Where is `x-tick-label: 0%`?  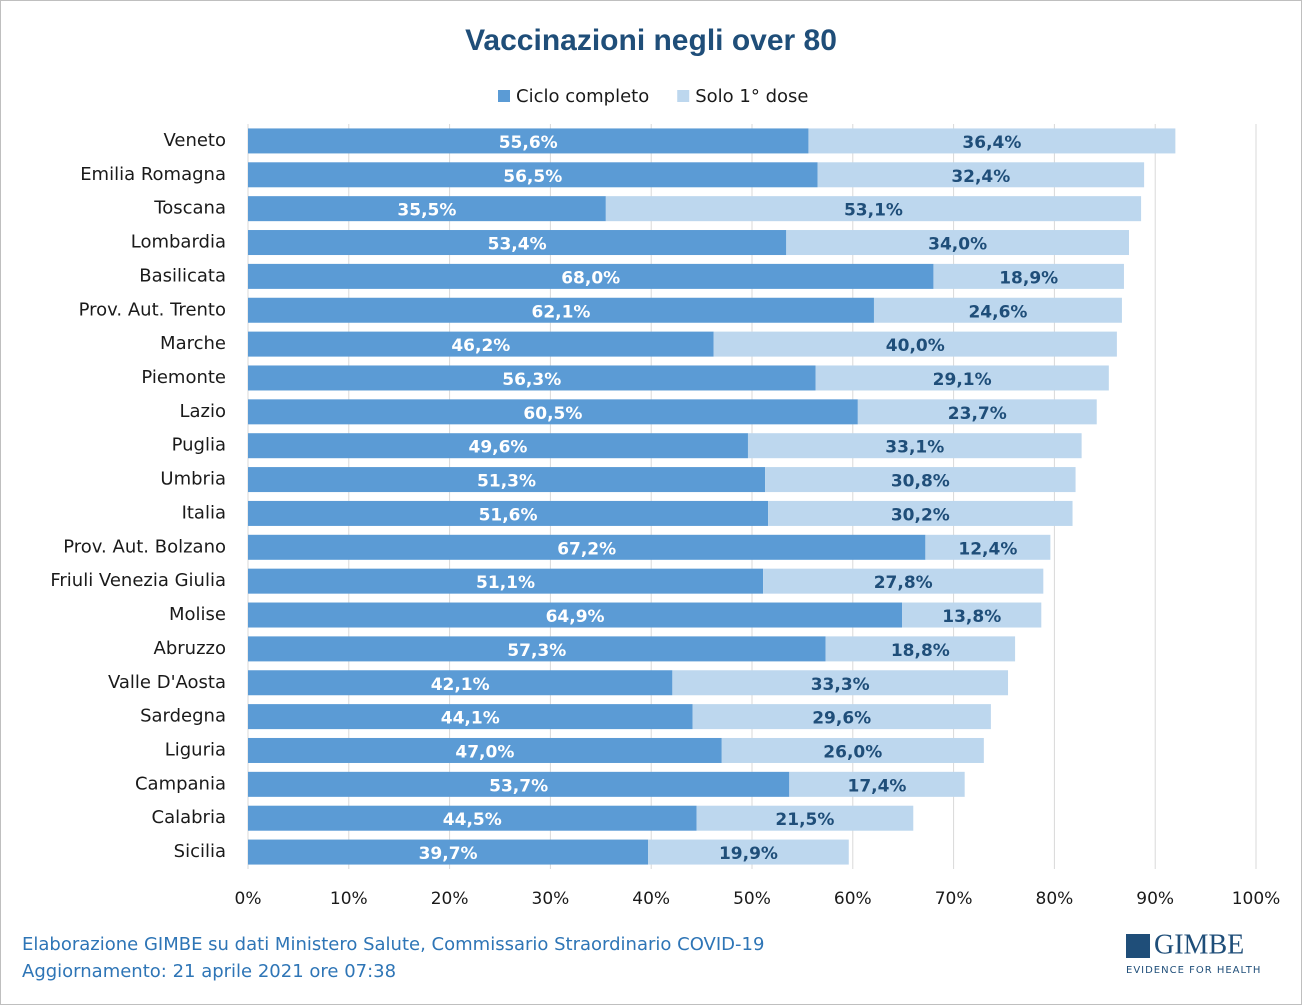
x-tick-label: 0% is located at coordinates (248, 899).